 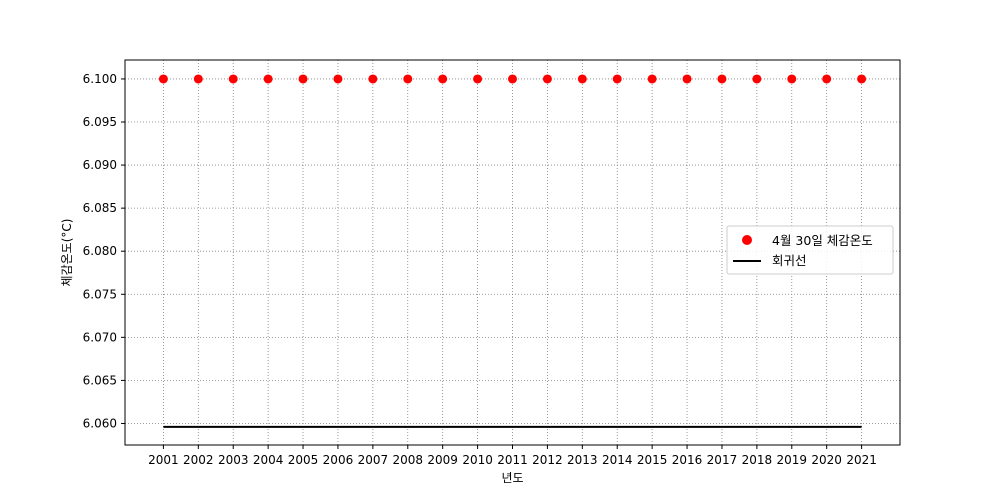 I want to click on x-tick-label: 2012, so click(x=547, y=460).